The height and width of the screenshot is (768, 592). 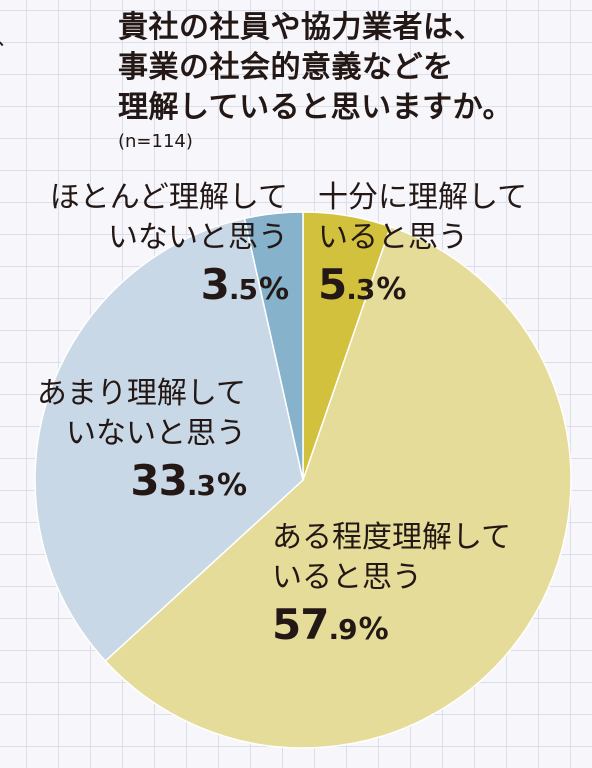 What do you see at coordinates (141, 393) in the screenshot?
I see `slice-label-line: あまり理解して` at bounding box center [141, 393].